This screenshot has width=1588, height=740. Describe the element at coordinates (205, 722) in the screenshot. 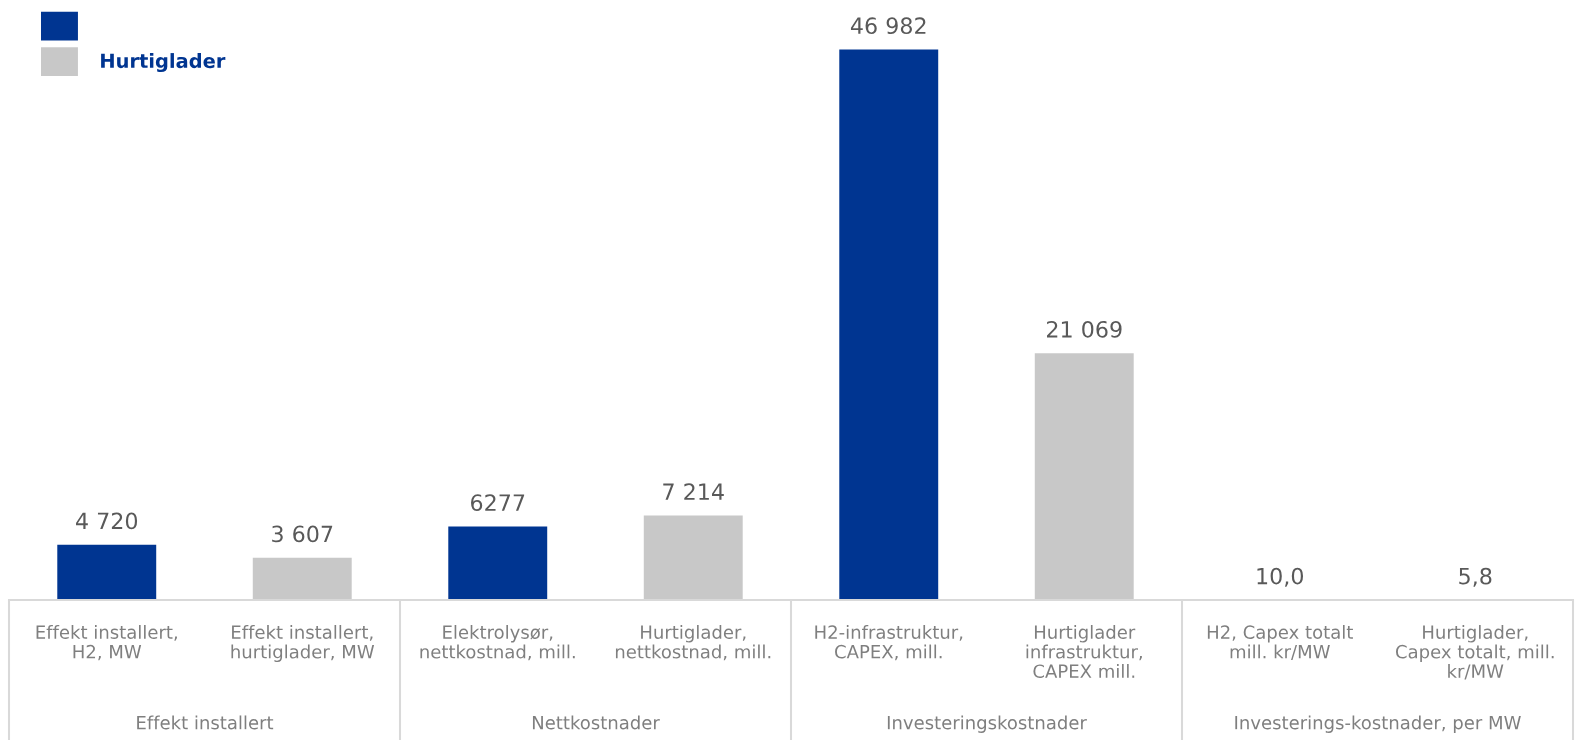

I see `text: Effekt installert` at that location.